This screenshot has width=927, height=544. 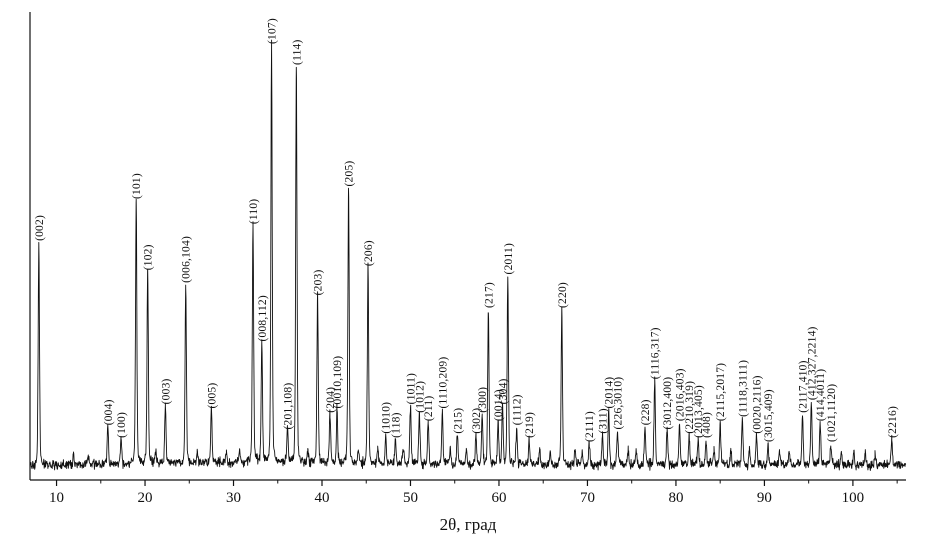 What do you see at coordinates (587, 498) in the screenshot?
I see `x-tick-label: 70` at bounding box center [587, 498].